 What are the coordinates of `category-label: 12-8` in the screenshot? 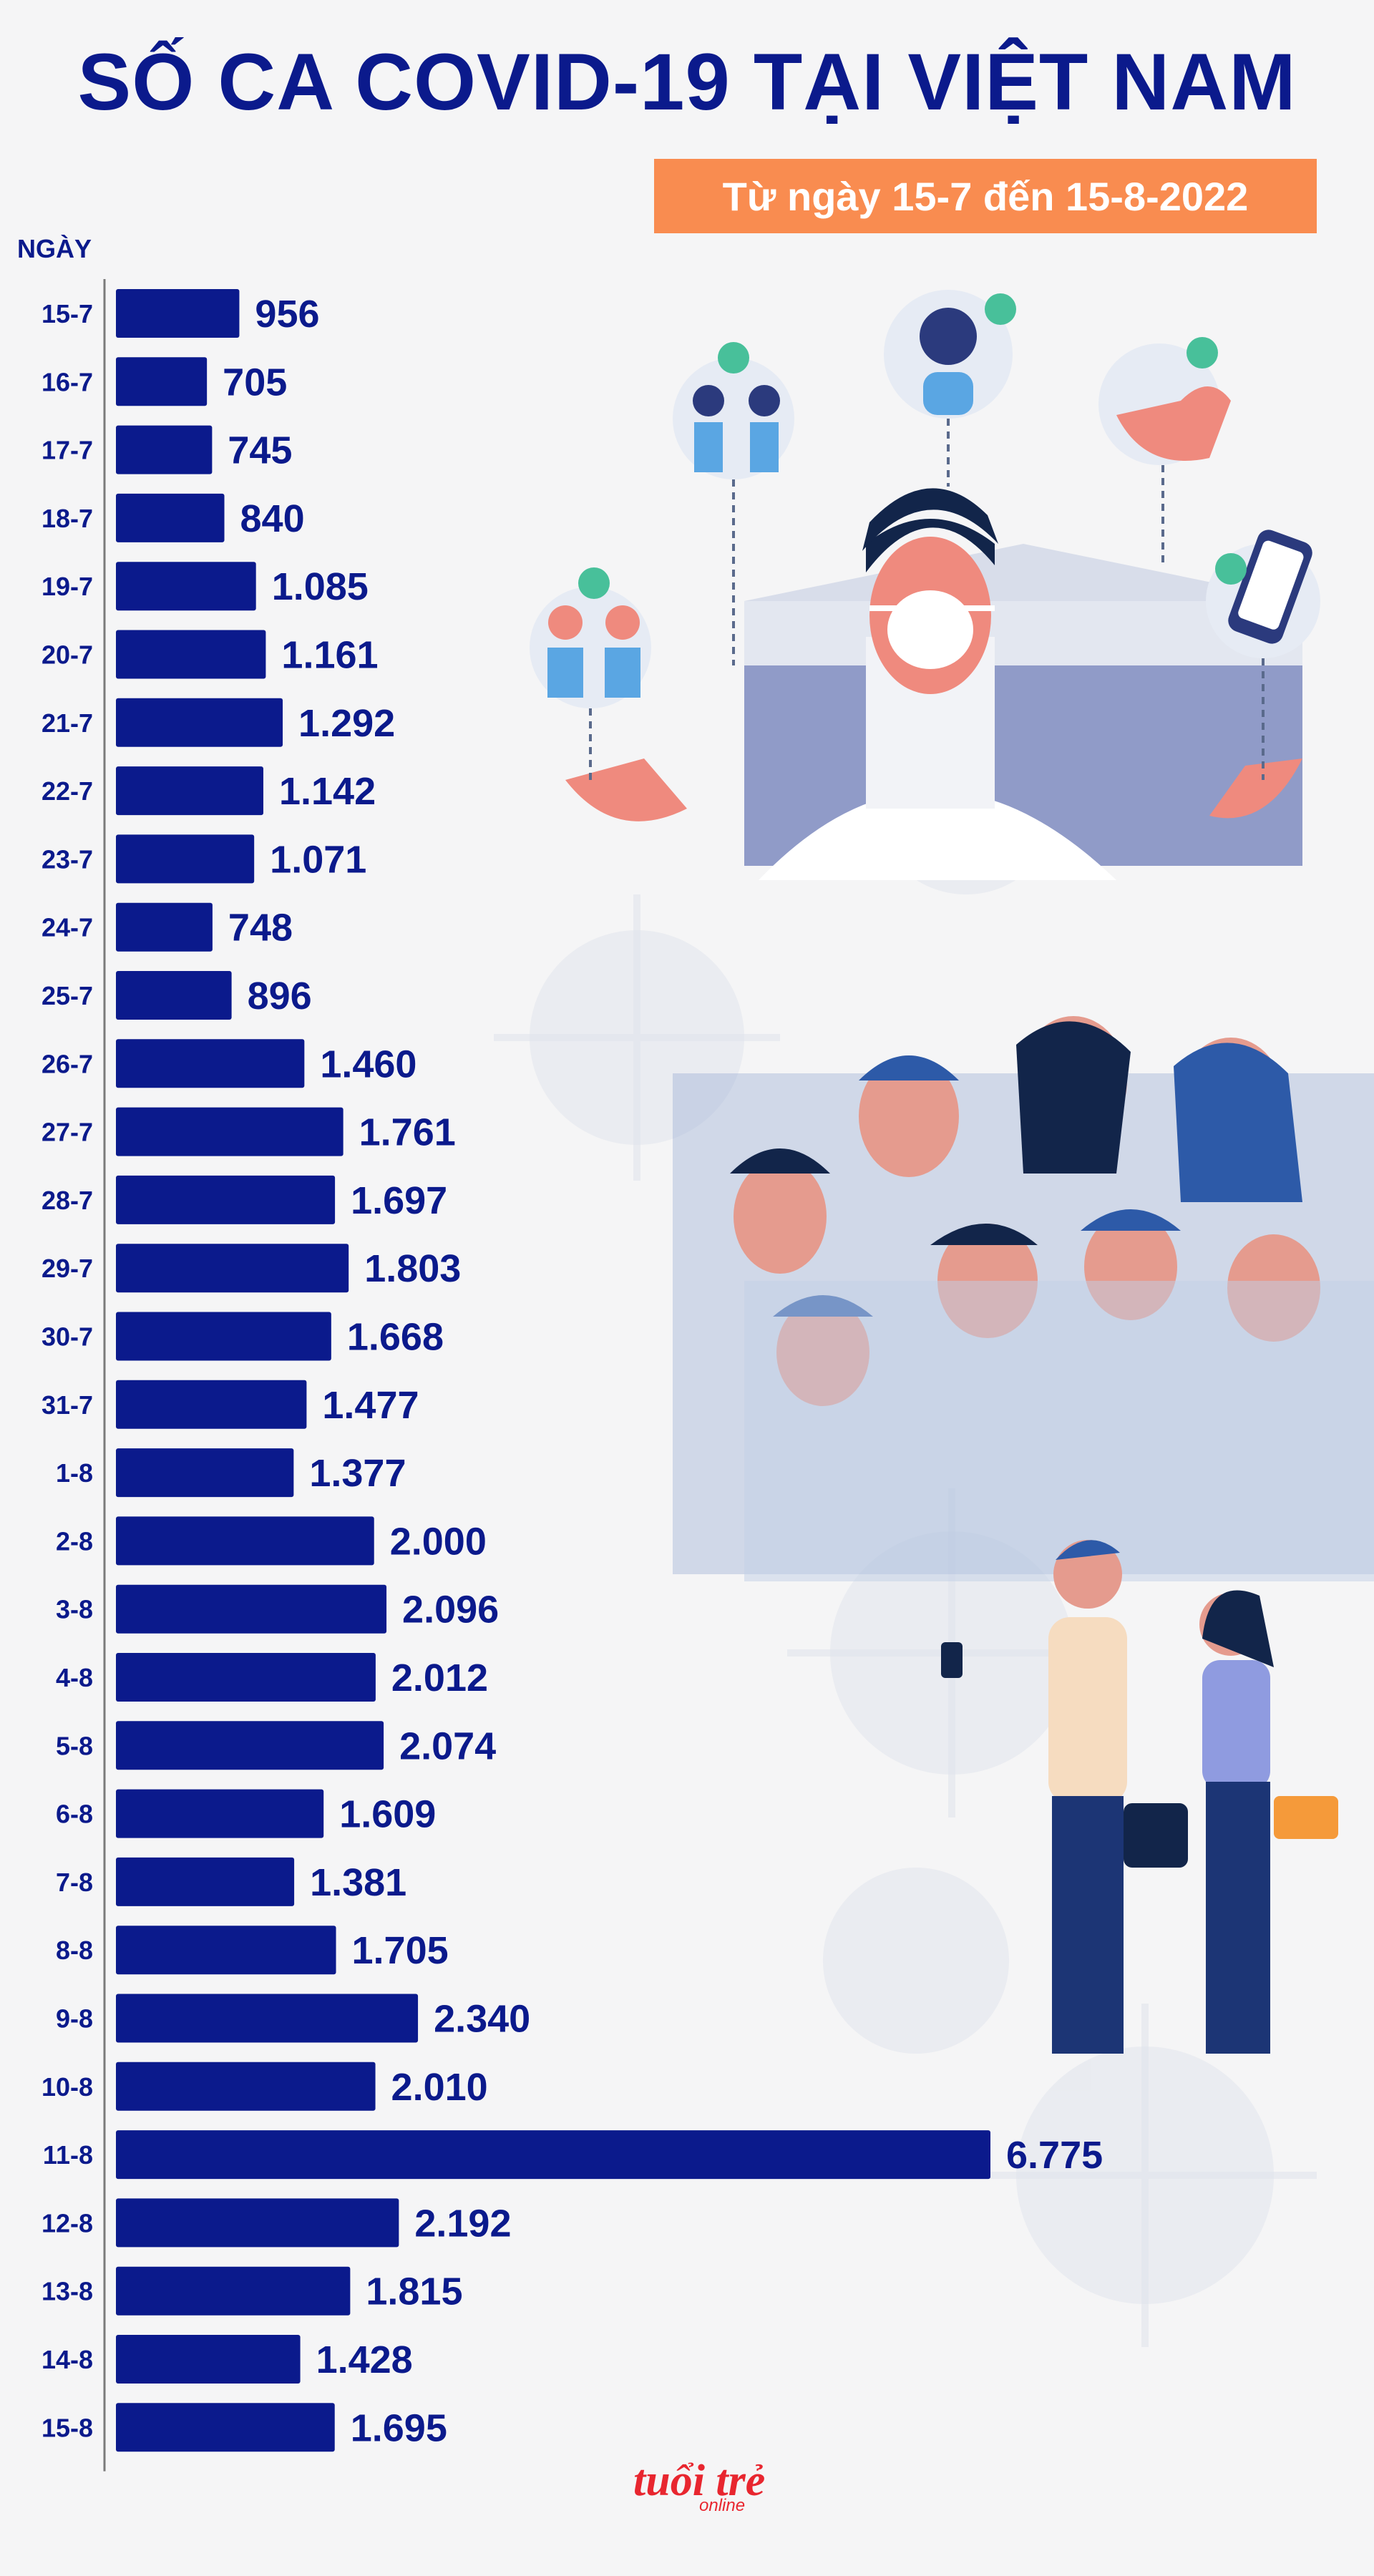 It's located at (67, 2223).